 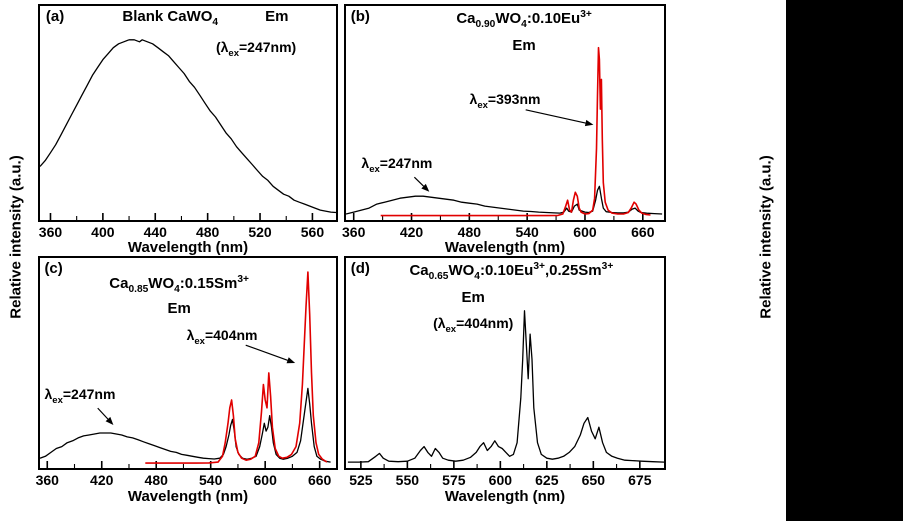 I want to click on annotation-a: (a), so click(x=55, y=16).